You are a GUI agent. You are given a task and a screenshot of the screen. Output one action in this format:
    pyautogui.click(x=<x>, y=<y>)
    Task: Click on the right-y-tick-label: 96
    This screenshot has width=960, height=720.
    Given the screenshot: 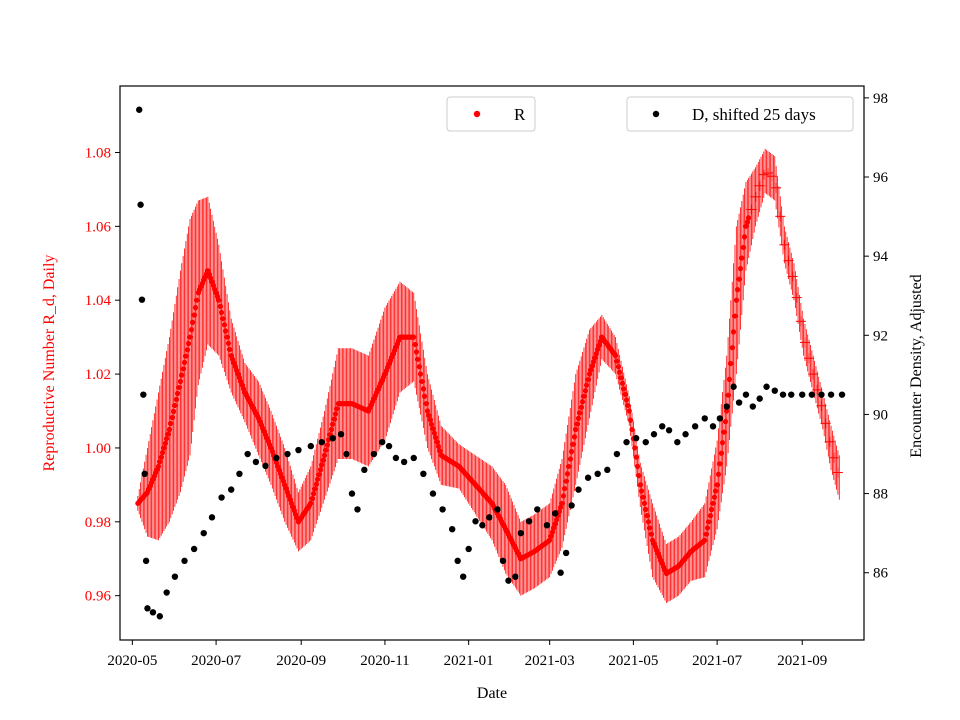 What is the action you would take?
    pyautogui.click(x=881, y=178)
    